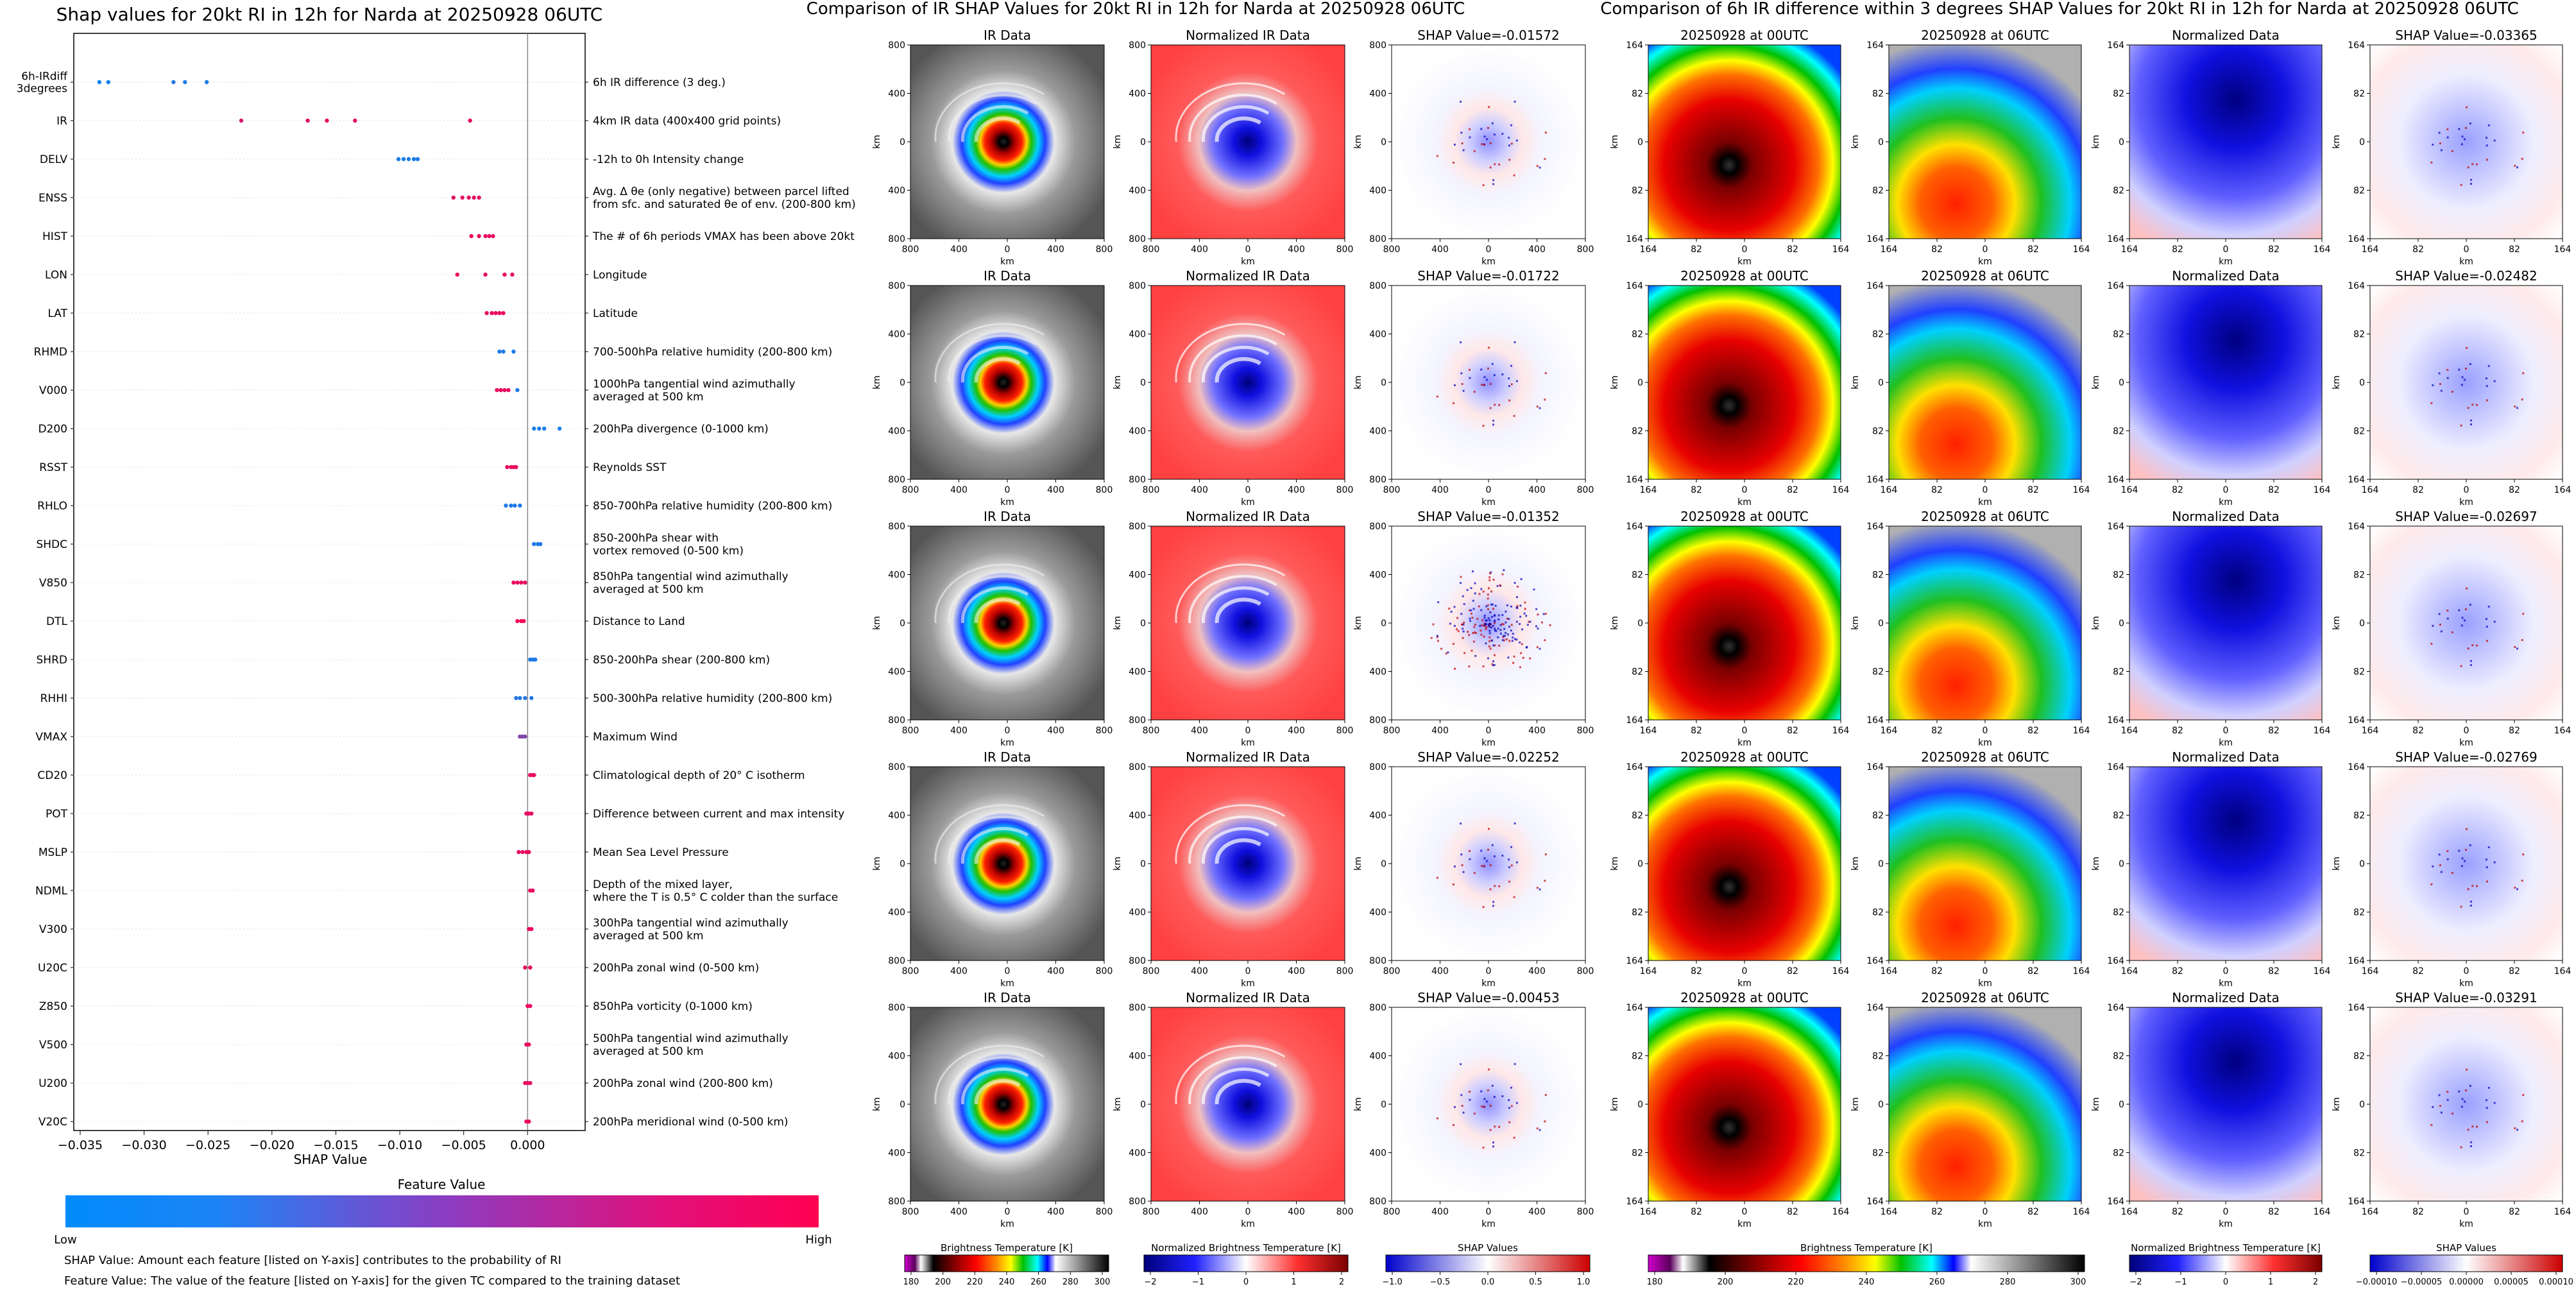 The image size is (2576, 1289). Describe the element at coordinates (2315, 1282) in the screenshot. I see `colorbar-tick-label: 2` at that location.